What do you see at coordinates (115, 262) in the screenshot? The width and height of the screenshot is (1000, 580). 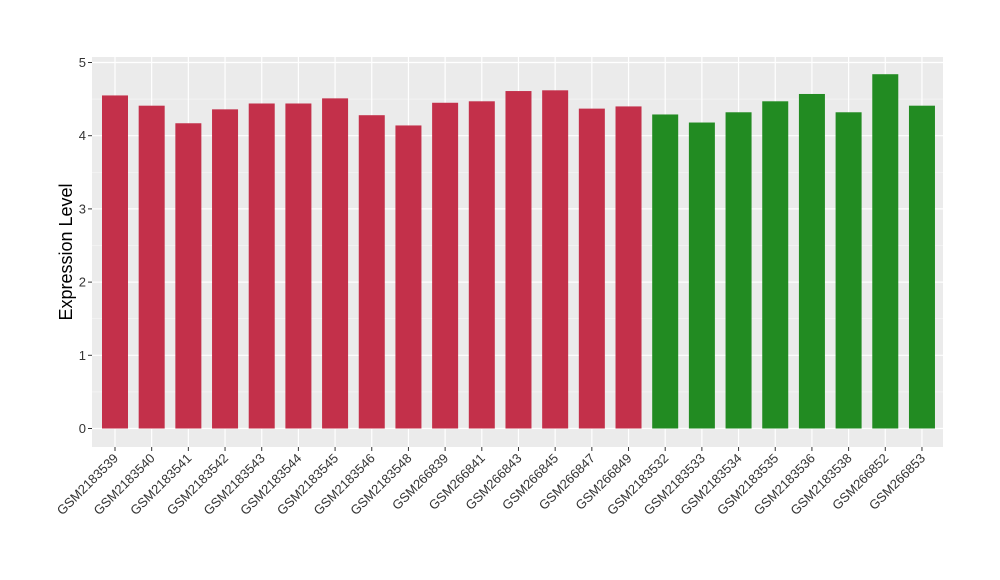 I see `bar-GSM2183539` at bounding box center [115, 262].